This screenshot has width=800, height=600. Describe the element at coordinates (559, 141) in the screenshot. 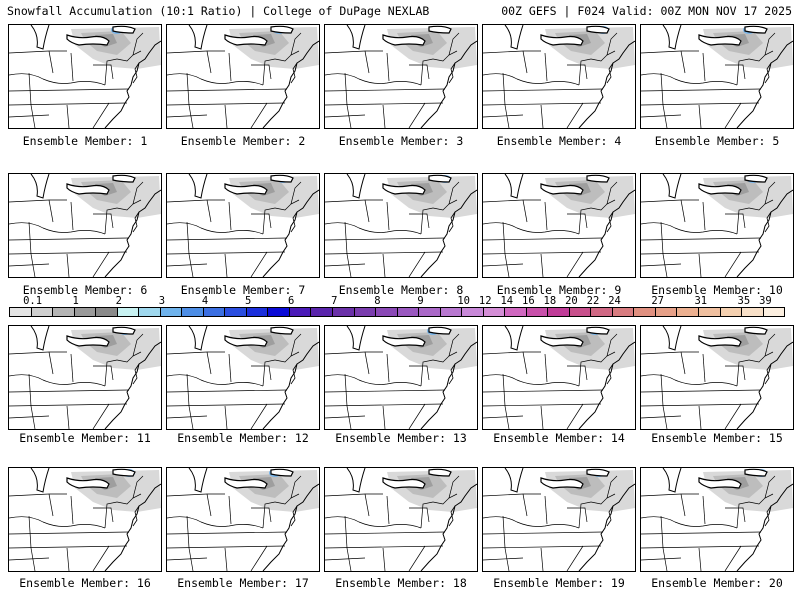

I see `member-caption-4: Ensemble Member: 4` at that location.